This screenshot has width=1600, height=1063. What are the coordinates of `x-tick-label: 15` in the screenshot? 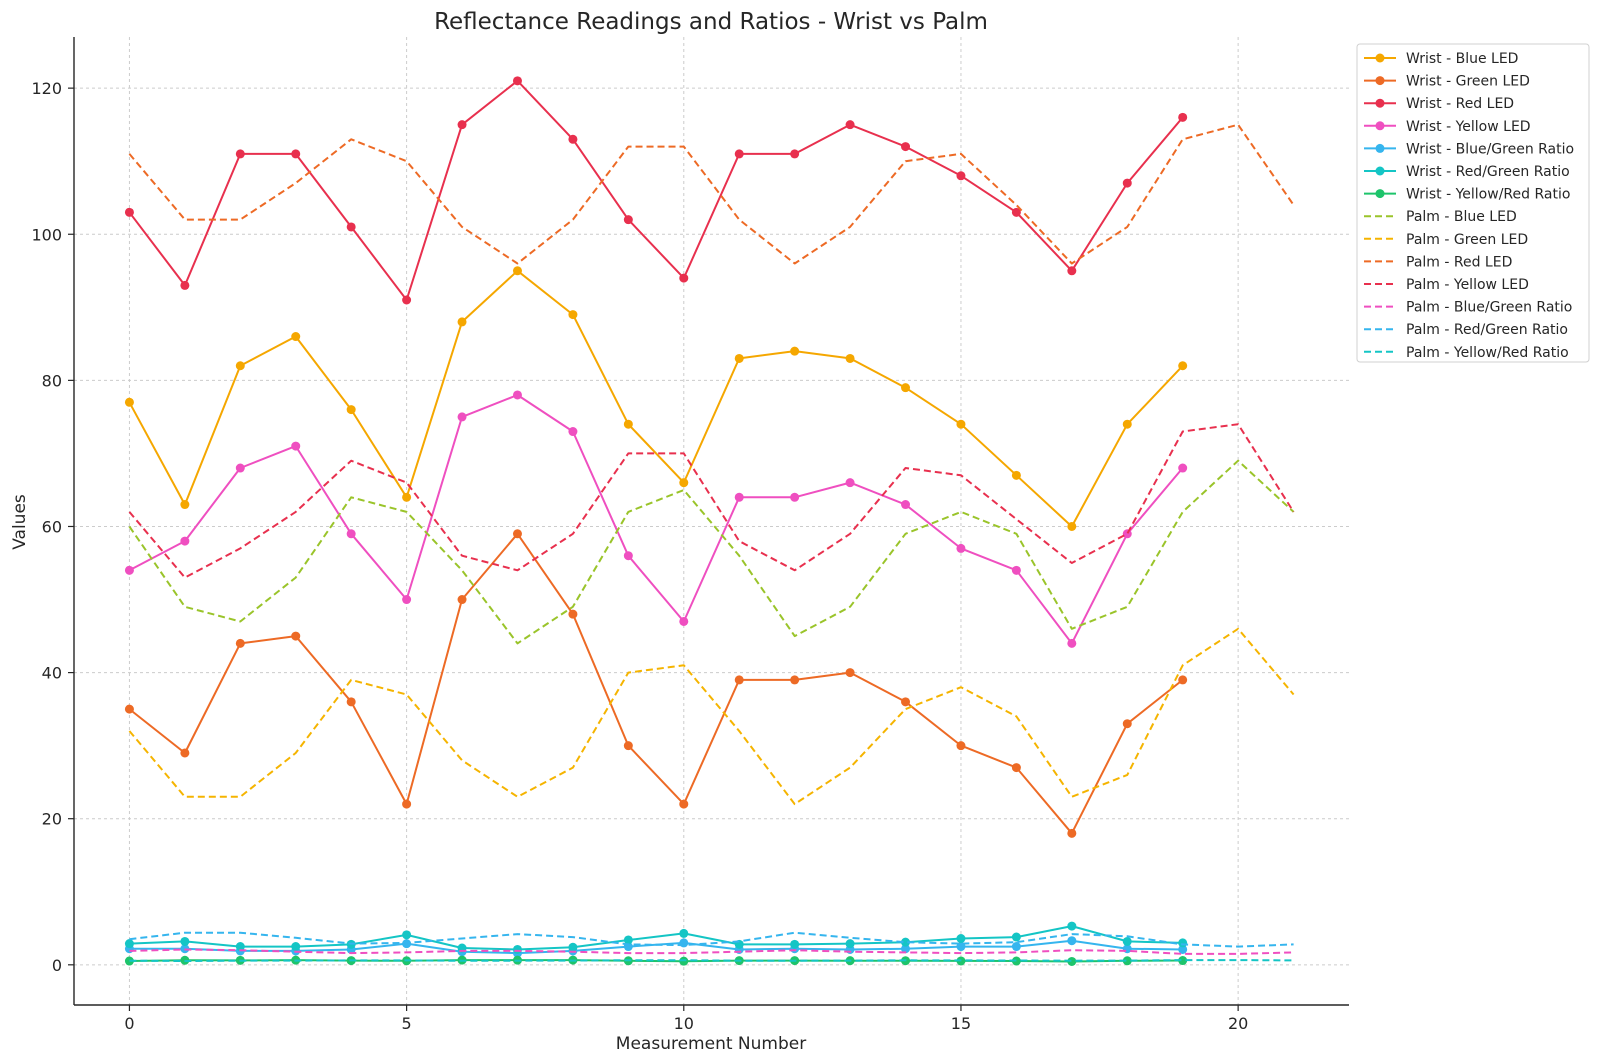 It's located at (961, 1023).